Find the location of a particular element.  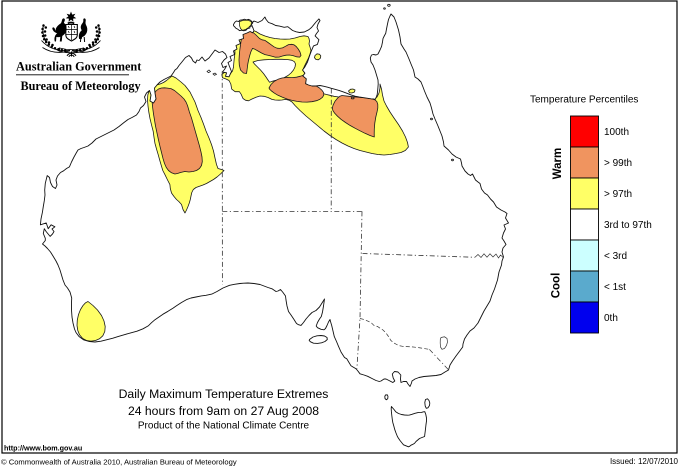

svg-text: < 1st is located at coordinates (615, 287).